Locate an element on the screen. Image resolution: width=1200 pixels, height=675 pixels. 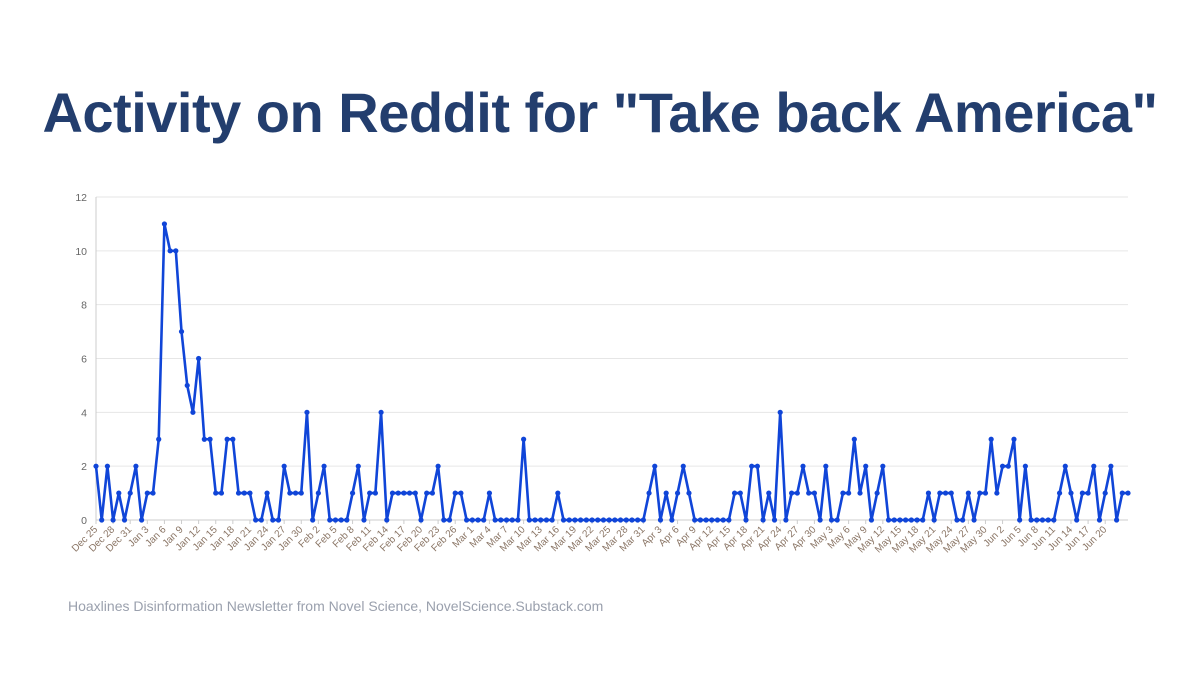
y-tick-label: 12 is located at coordinates (81, 198).